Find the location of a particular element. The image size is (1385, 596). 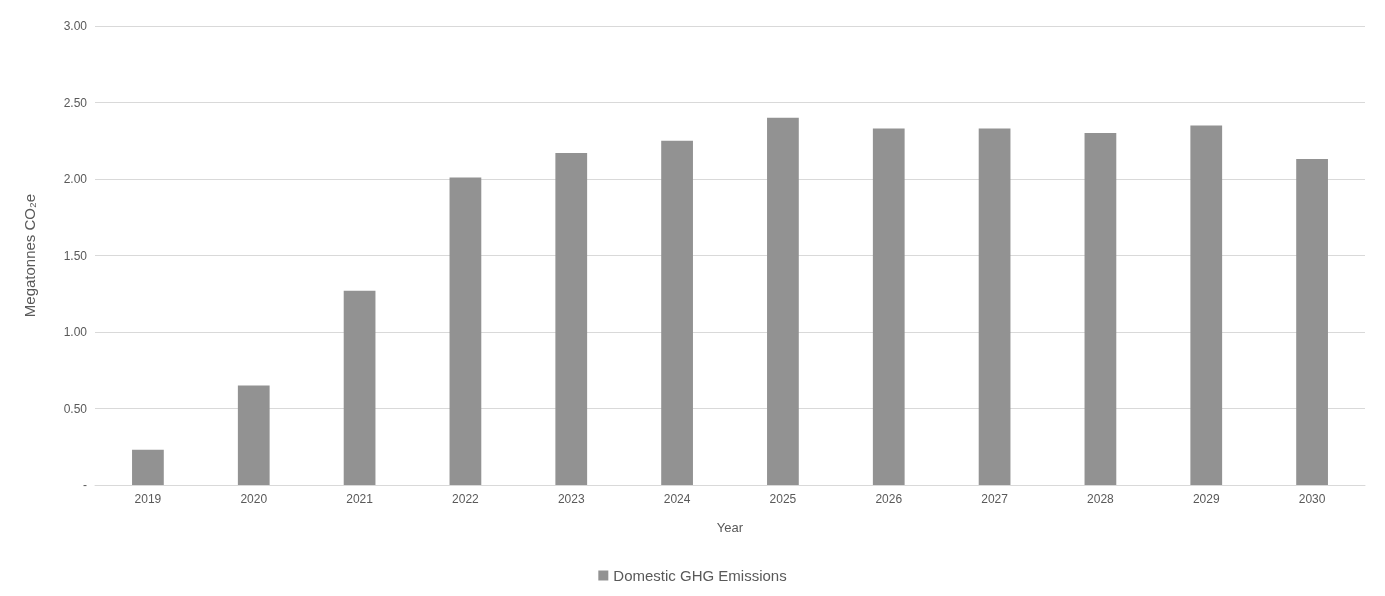

y-tick-label: 2.50 is located at coordinates (75, 102).